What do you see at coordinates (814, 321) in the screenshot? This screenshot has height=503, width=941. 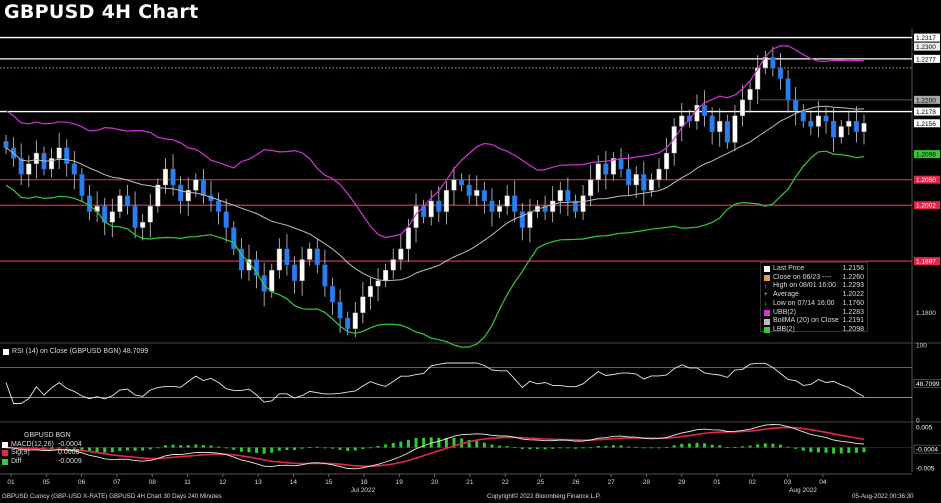 I see `legend-row: BollMA (20) on Close 1.2191` at bounding box center [814, 321].